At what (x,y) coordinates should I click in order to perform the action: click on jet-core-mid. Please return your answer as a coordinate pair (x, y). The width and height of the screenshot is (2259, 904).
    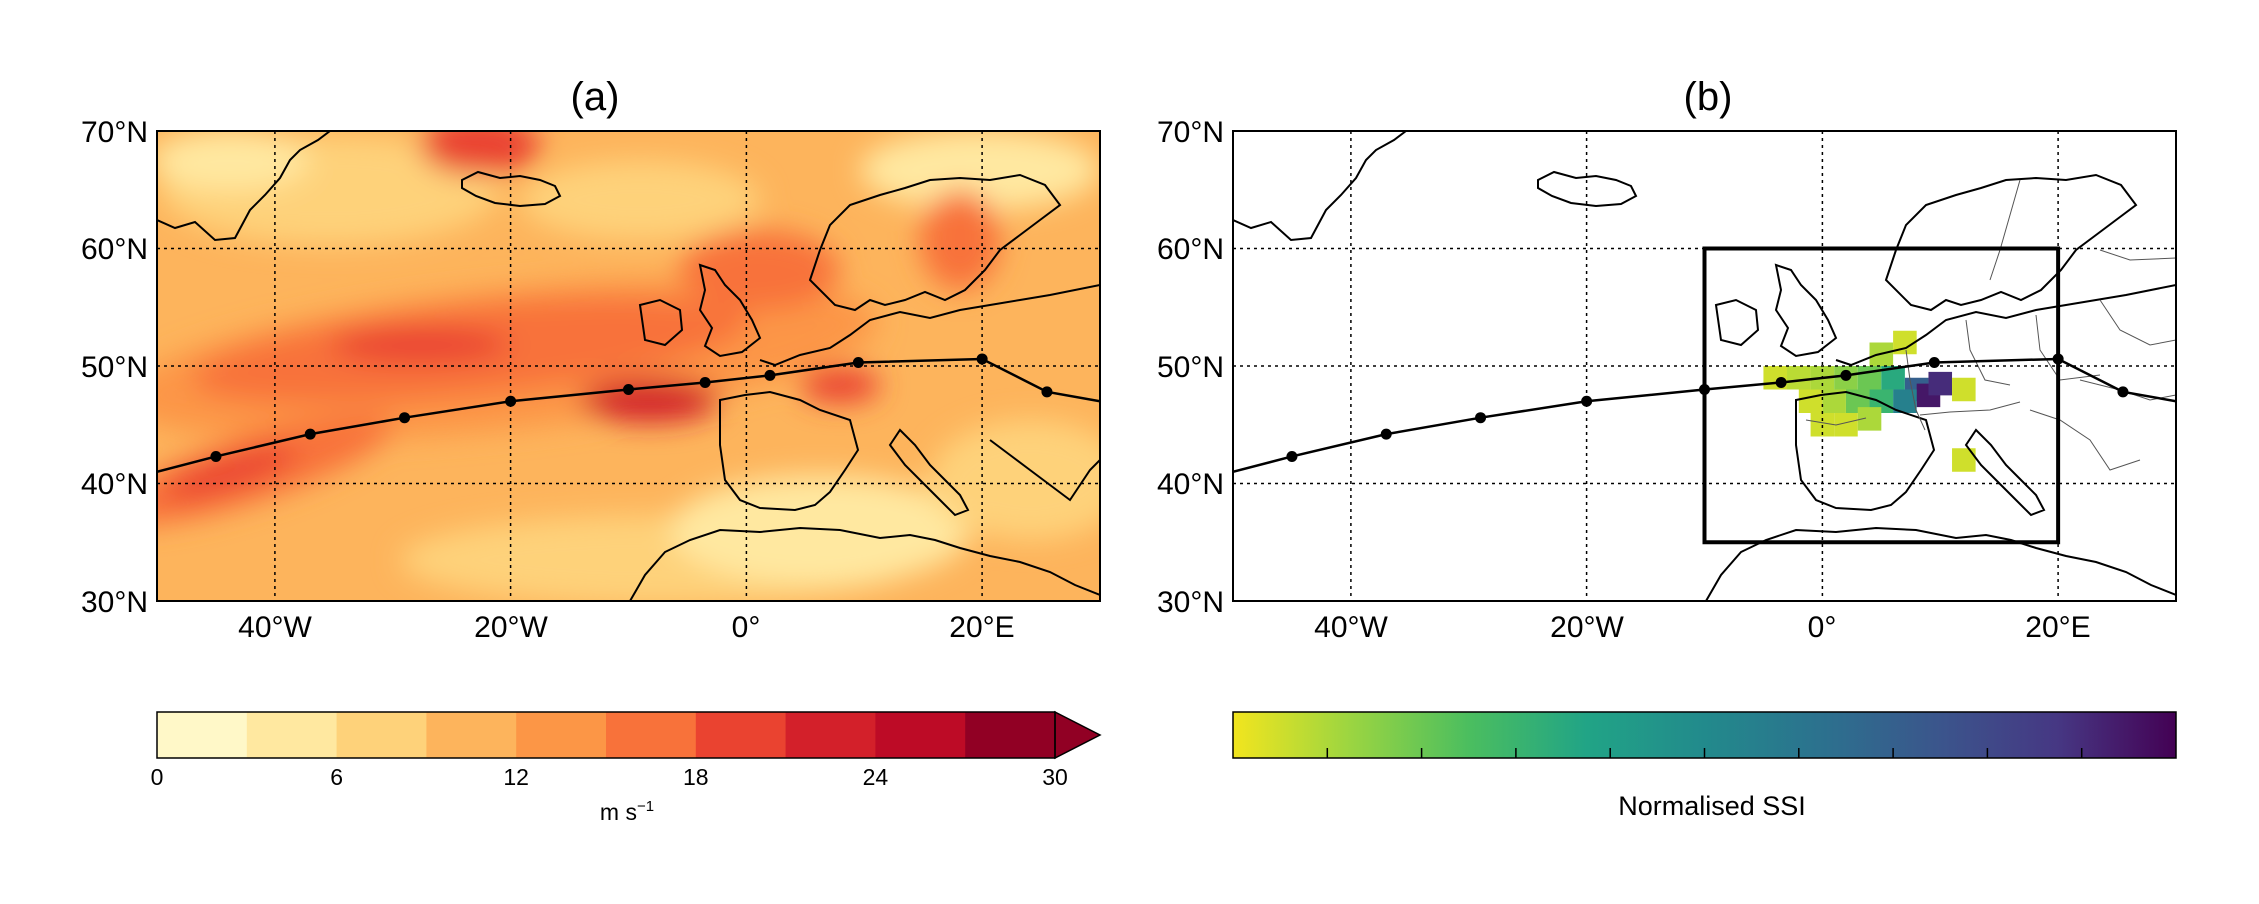
    Looking at the image, I should click on (420, 345).